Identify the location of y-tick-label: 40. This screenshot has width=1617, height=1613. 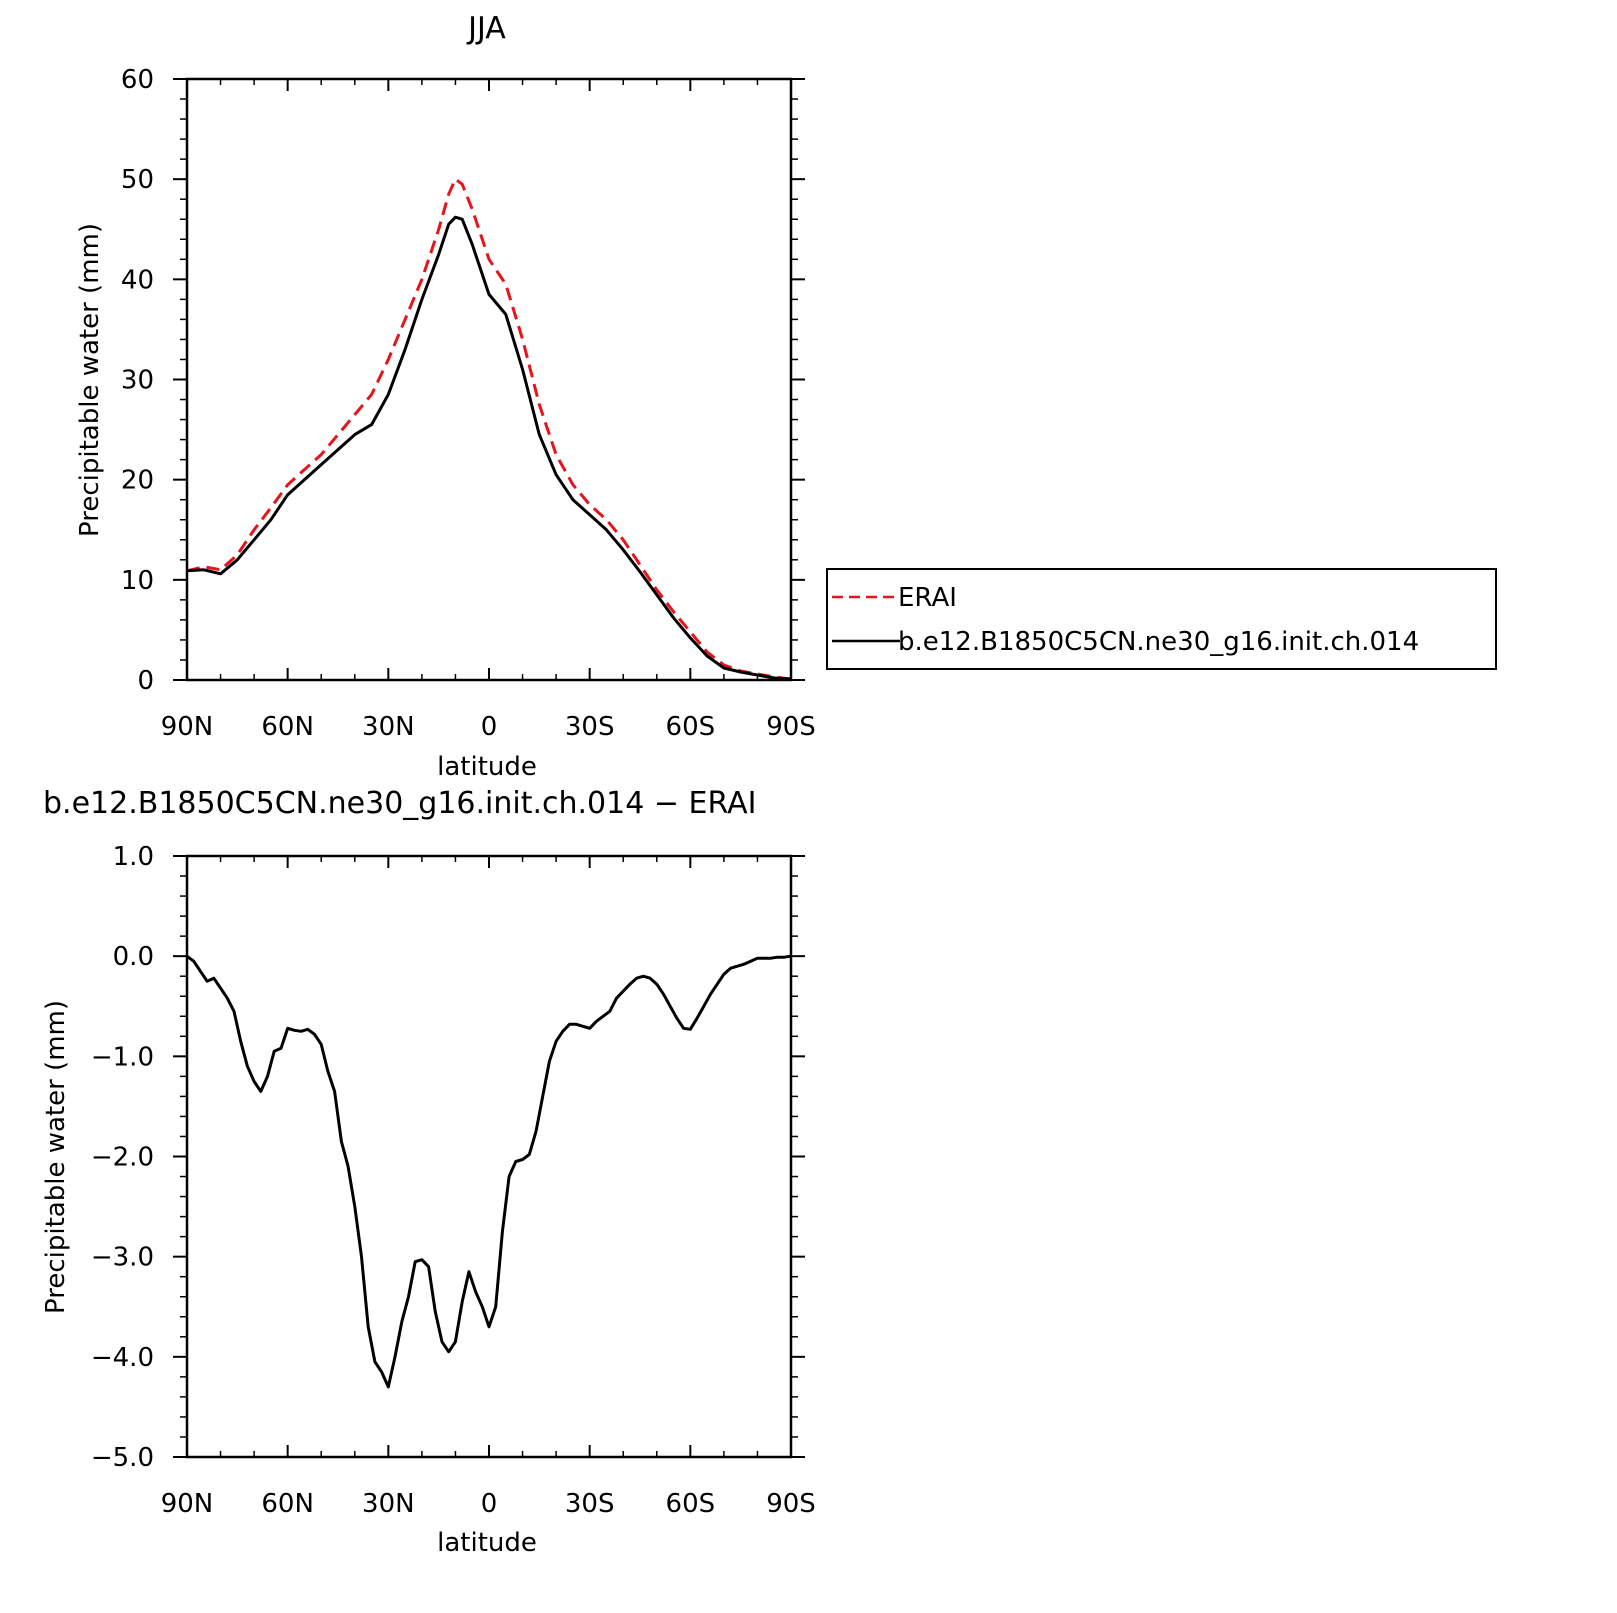
(137, 280).